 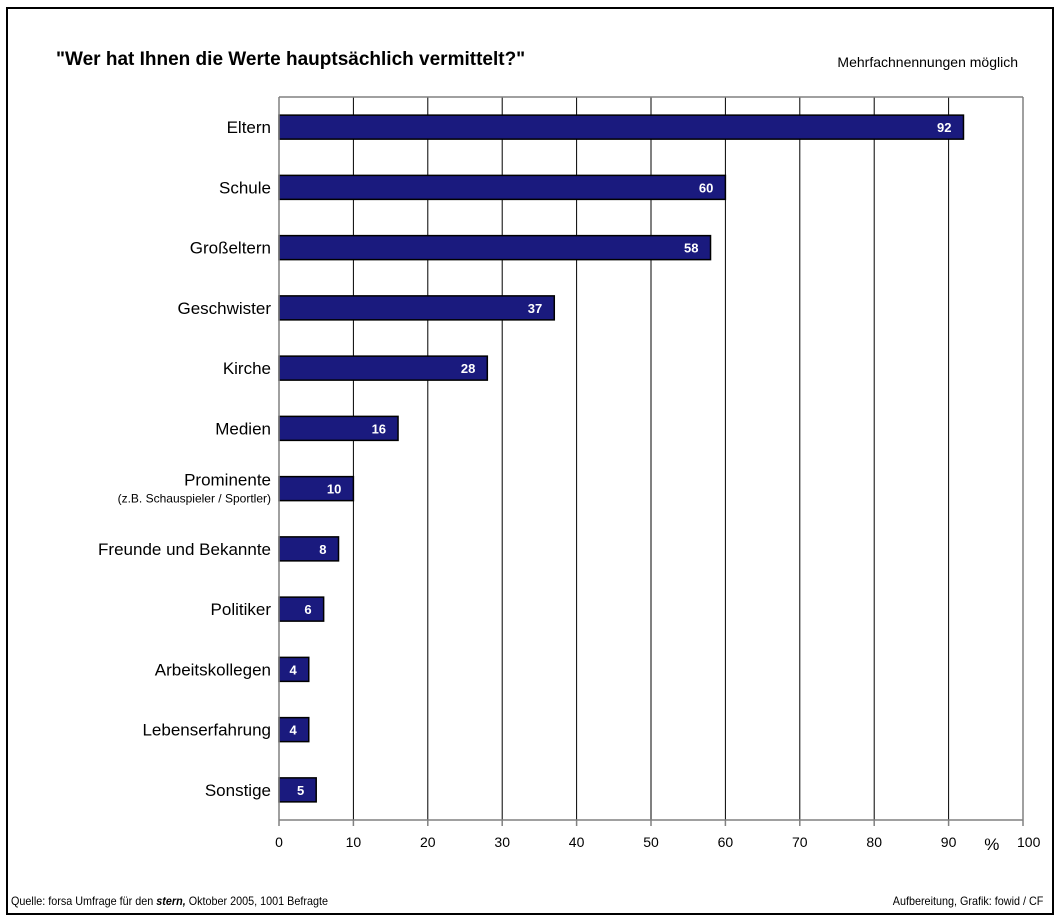 What do you see at coordinates (706, 187) in the screenshot?
I see `data-label-1: 60` at bounding box center [706, 187].